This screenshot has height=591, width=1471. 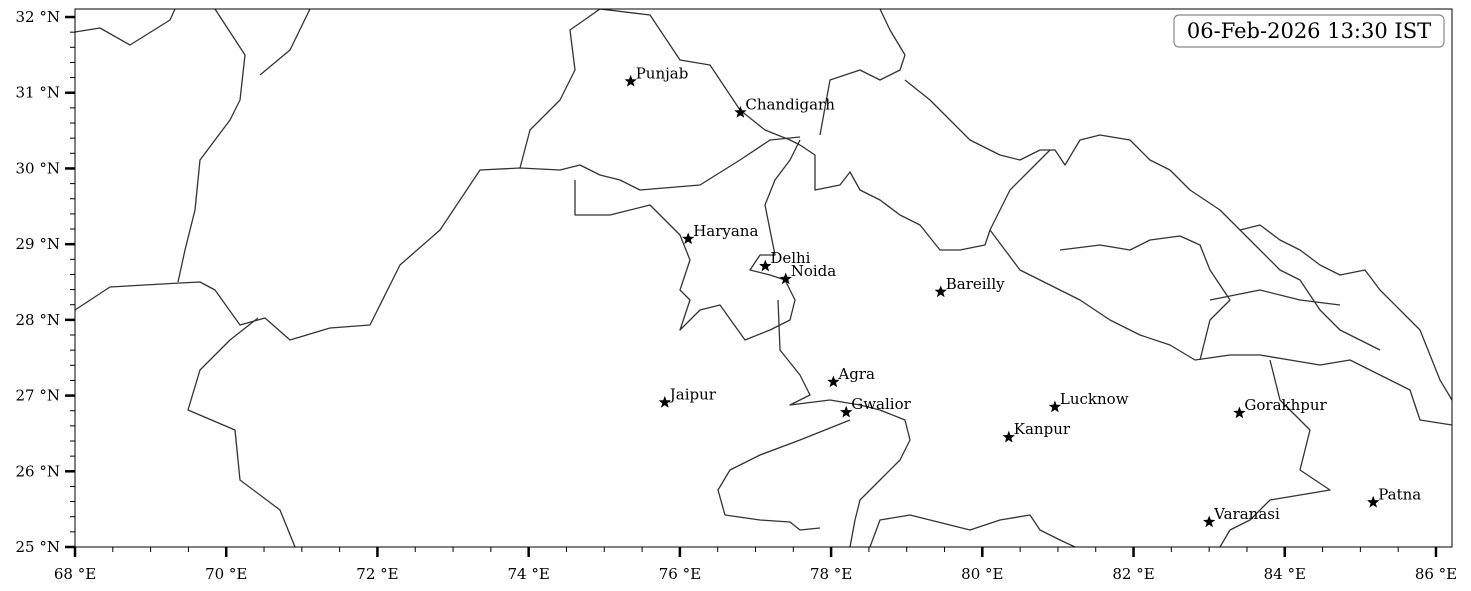 I want to click on city-label: Gorakhpur, so click(x=1285, y=405).